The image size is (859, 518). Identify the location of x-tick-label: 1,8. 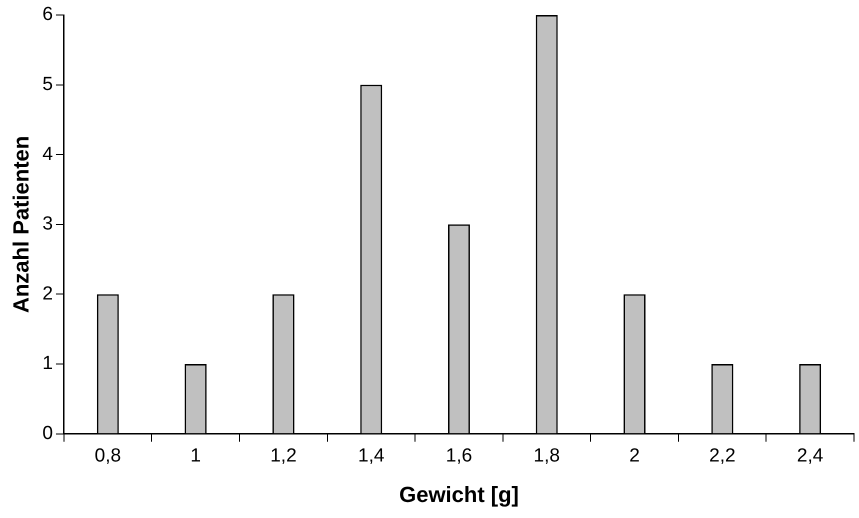
(547, 455).